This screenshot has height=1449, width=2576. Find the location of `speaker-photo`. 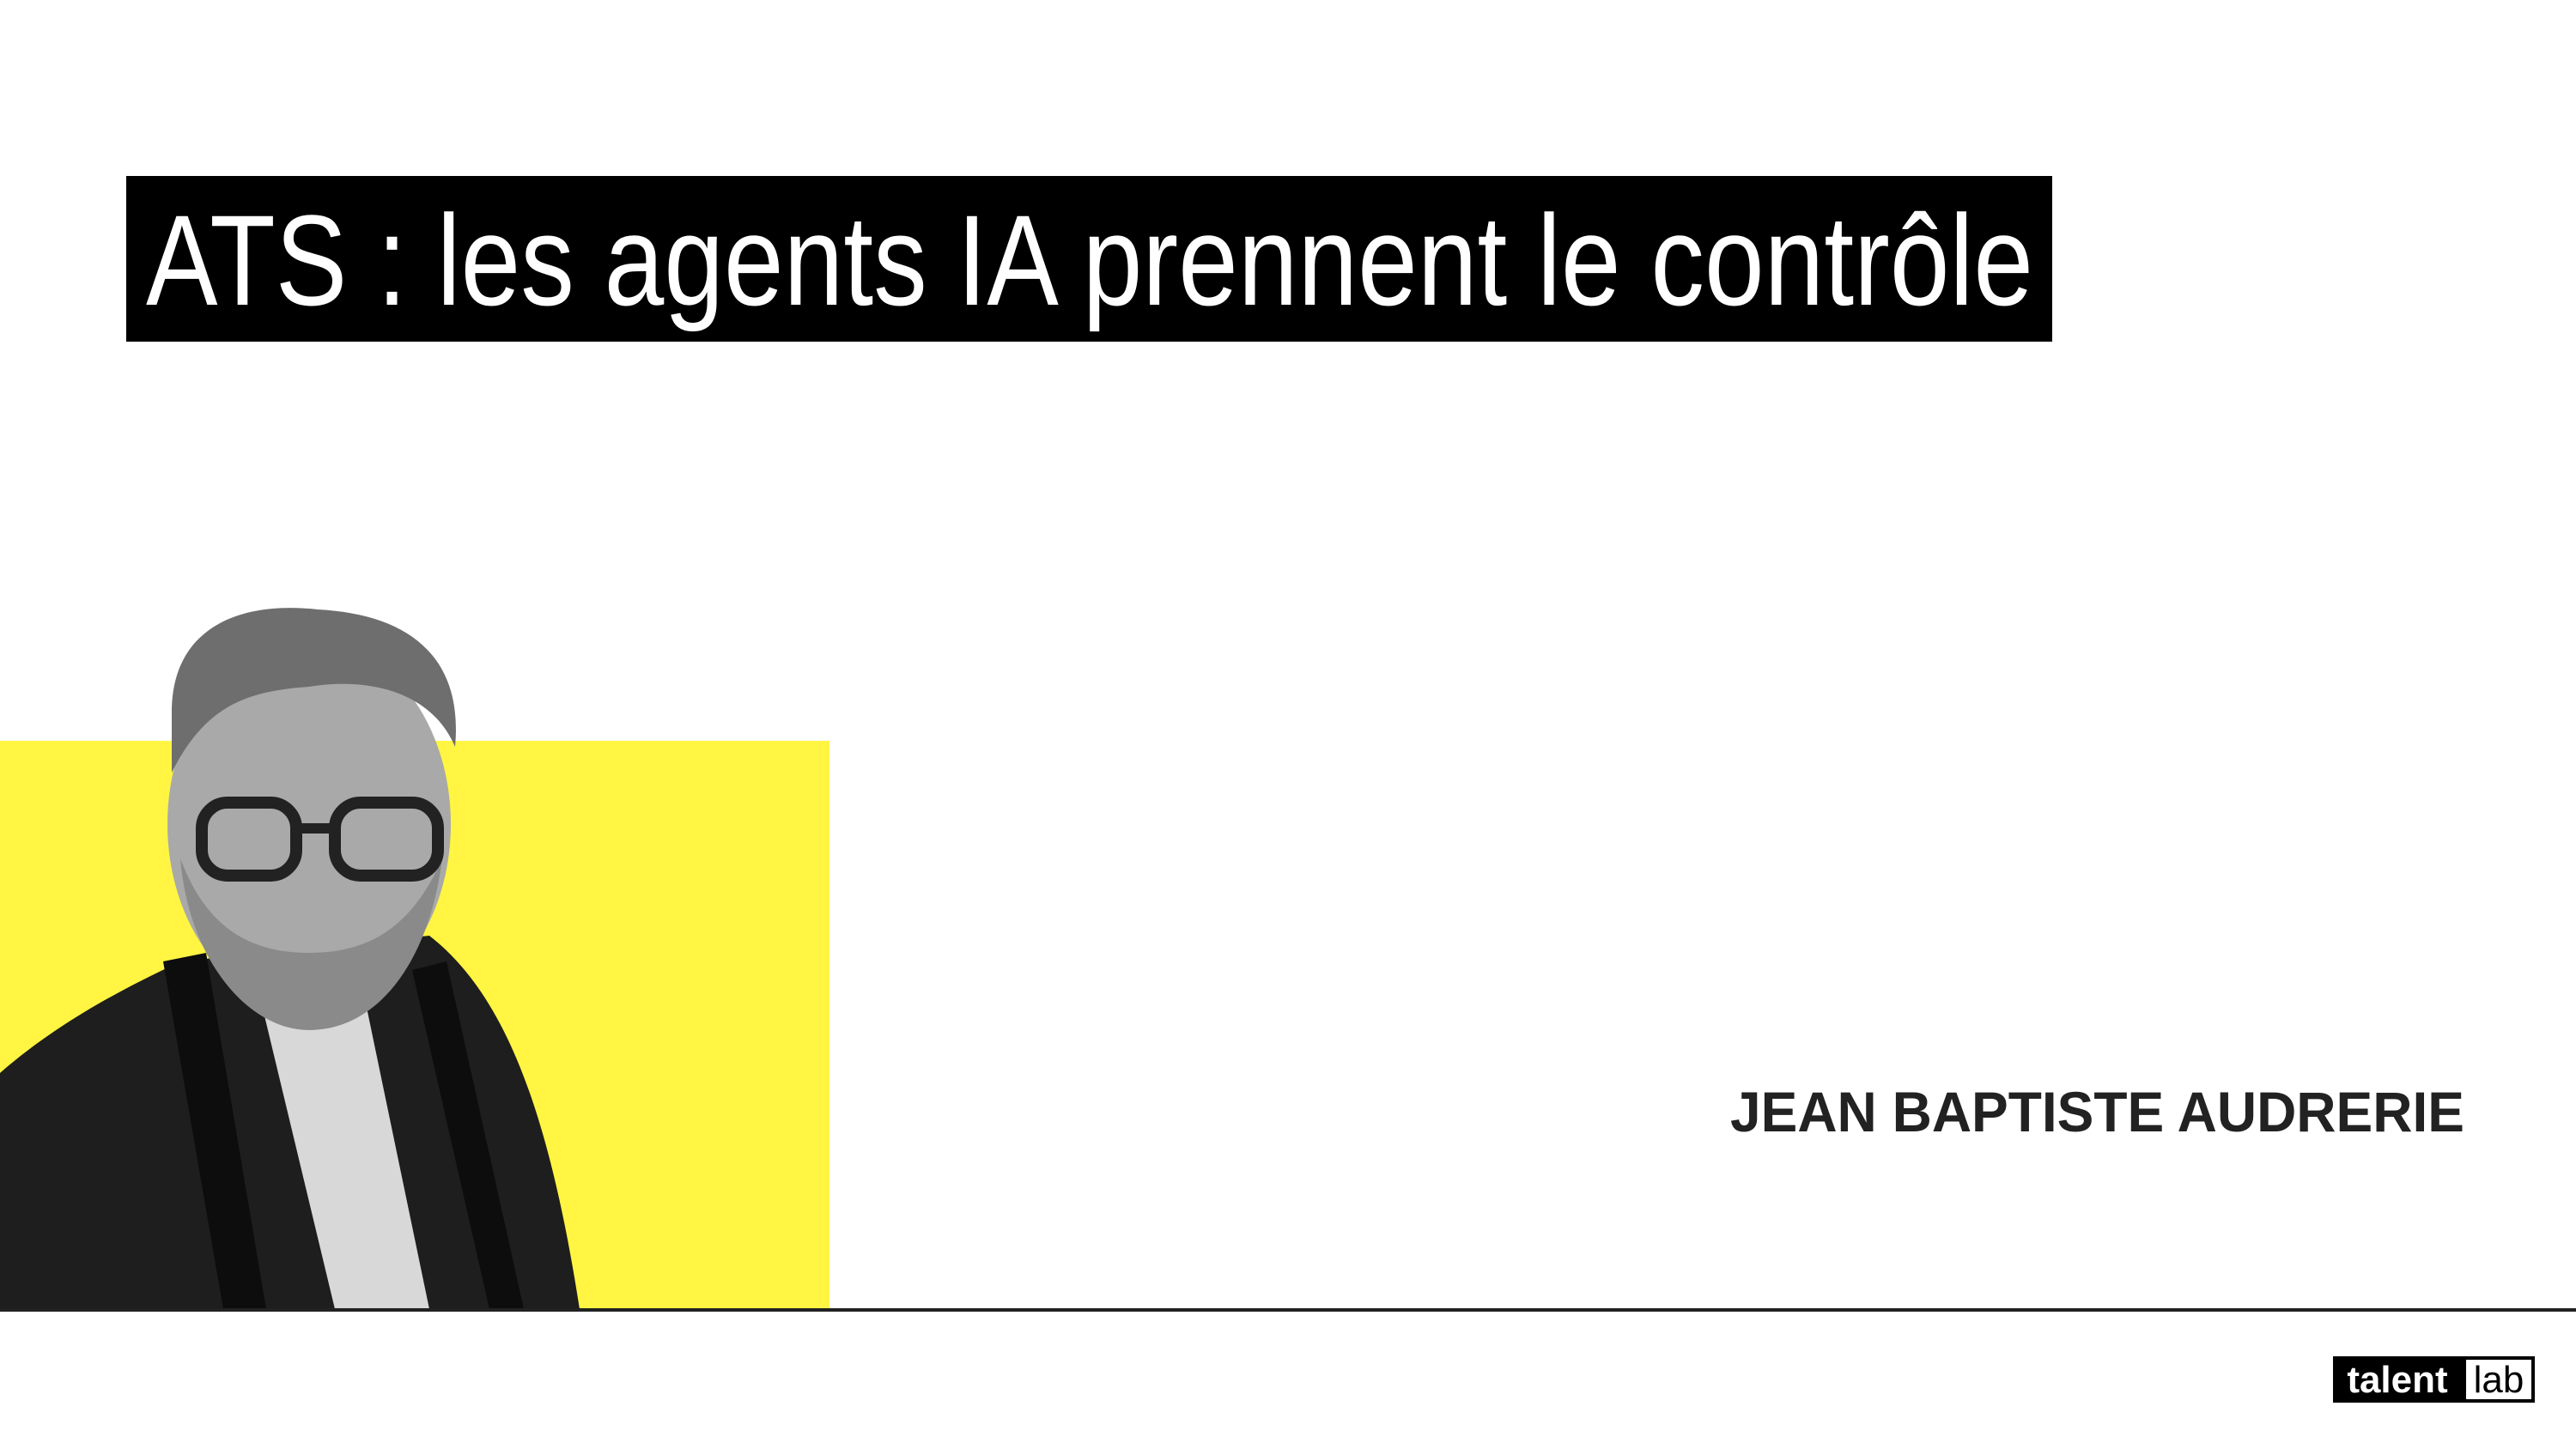

speaker-photo is located at coordinates (290, 958).